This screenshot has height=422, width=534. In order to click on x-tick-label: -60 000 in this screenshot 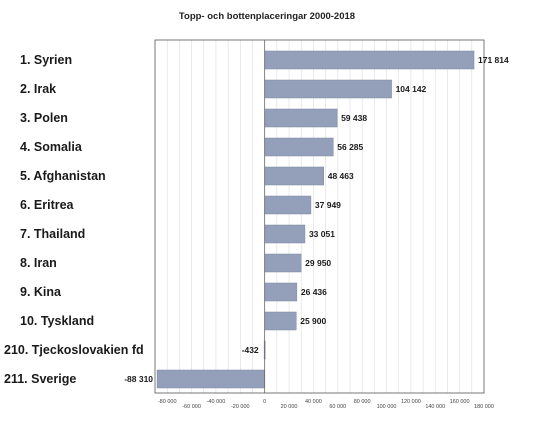, I will do `click(191, 407)`.